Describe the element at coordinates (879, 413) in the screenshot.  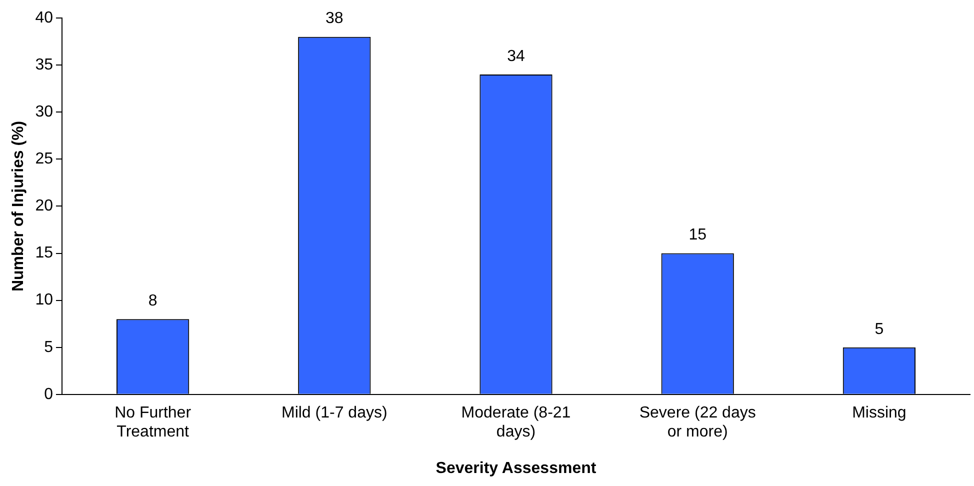
I see `x-tick-label: Missing` at that location.